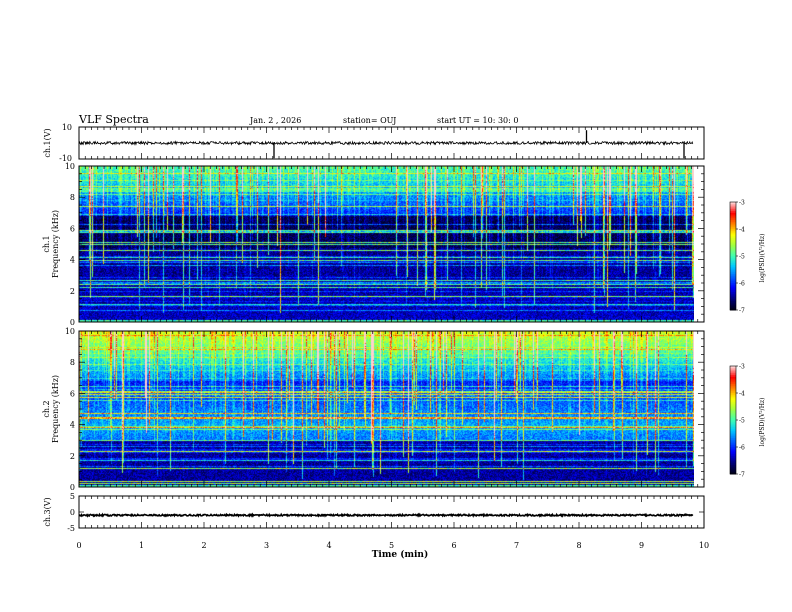 This screenshot has height=612, width=792. I want to click on x-tick-6: 6, so click(453, 545).